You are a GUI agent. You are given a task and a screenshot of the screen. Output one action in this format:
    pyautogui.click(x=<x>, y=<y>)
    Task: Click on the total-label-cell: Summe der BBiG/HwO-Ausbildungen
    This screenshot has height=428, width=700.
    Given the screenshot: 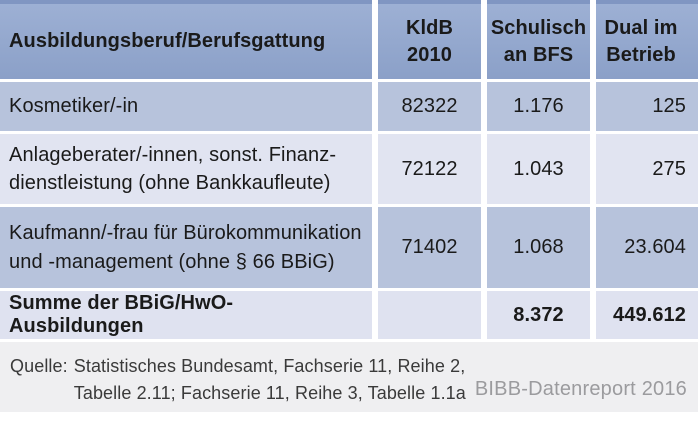 What is the action you would take?
    pyautogui.click(x=186, y=315)
    